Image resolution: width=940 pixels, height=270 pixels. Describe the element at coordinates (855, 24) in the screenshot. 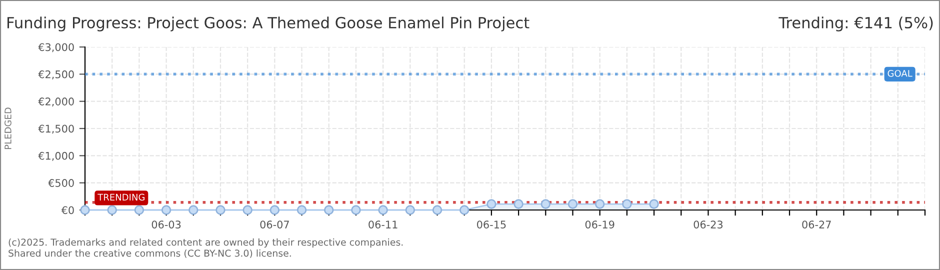

I see `chart-subtitle: Trending: €141 (5%)` at that location.